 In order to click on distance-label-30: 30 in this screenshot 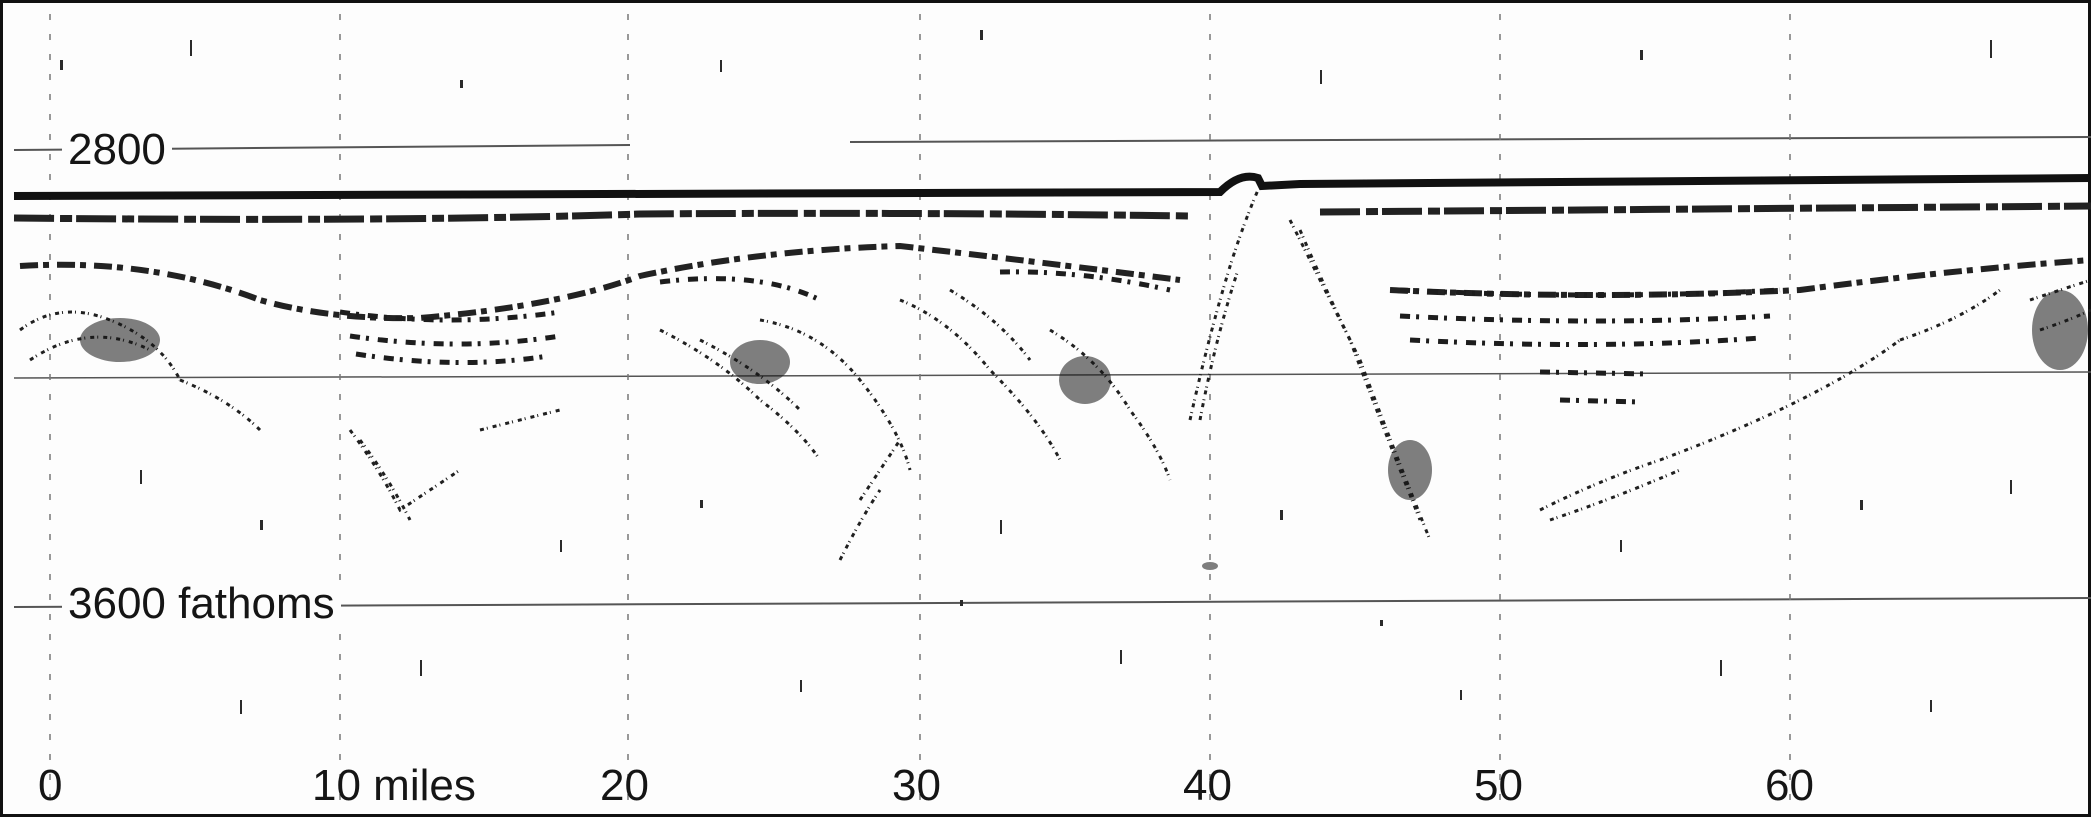, I will do `click(916, 785)`.